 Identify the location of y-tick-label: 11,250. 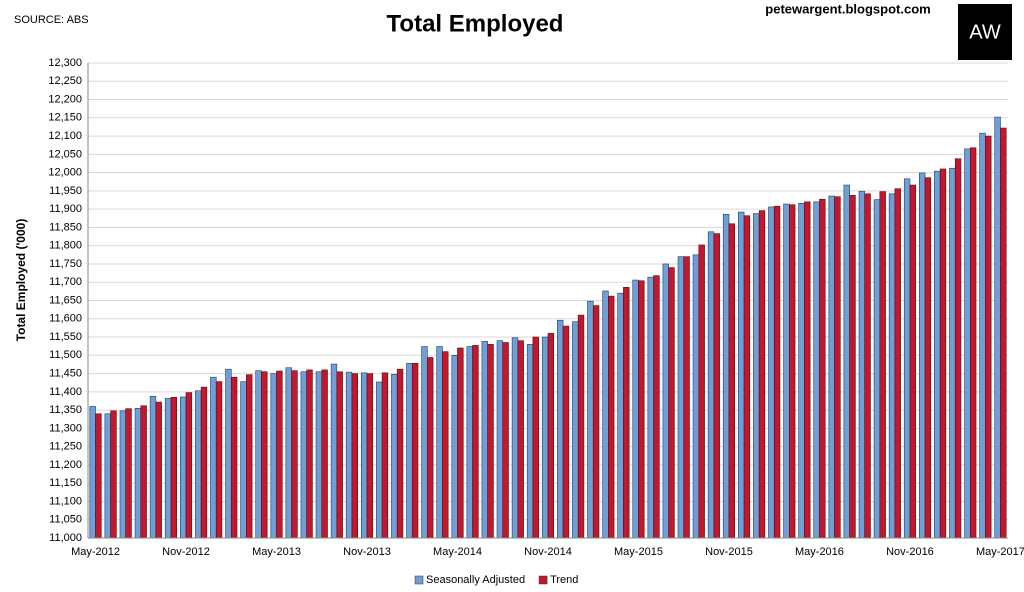
(65, 447).